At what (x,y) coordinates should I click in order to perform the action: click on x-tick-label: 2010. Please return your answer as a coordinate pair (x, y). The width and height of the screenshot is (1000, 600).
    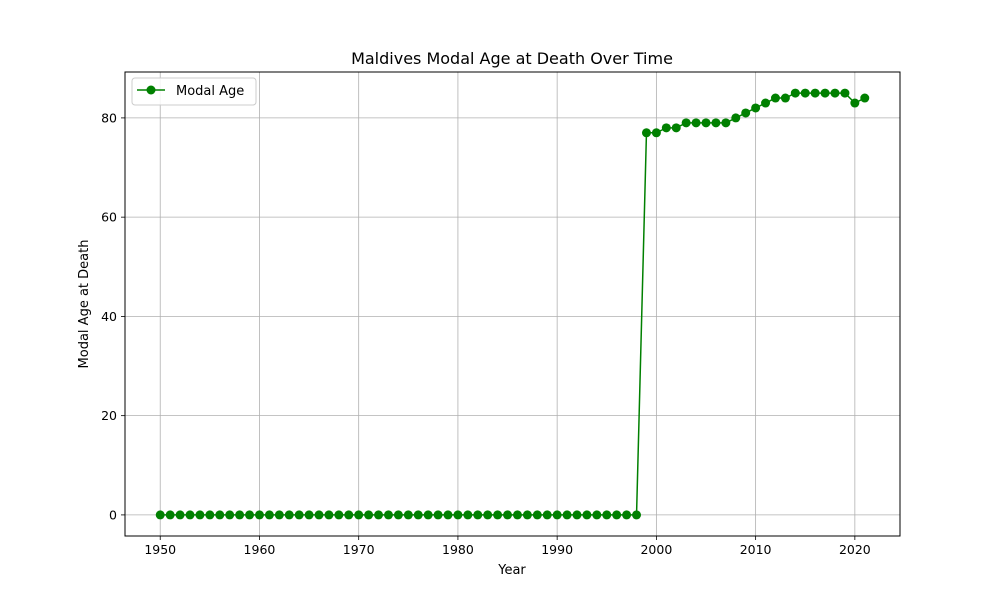
    Looking at the image, I should click on (756, 549).